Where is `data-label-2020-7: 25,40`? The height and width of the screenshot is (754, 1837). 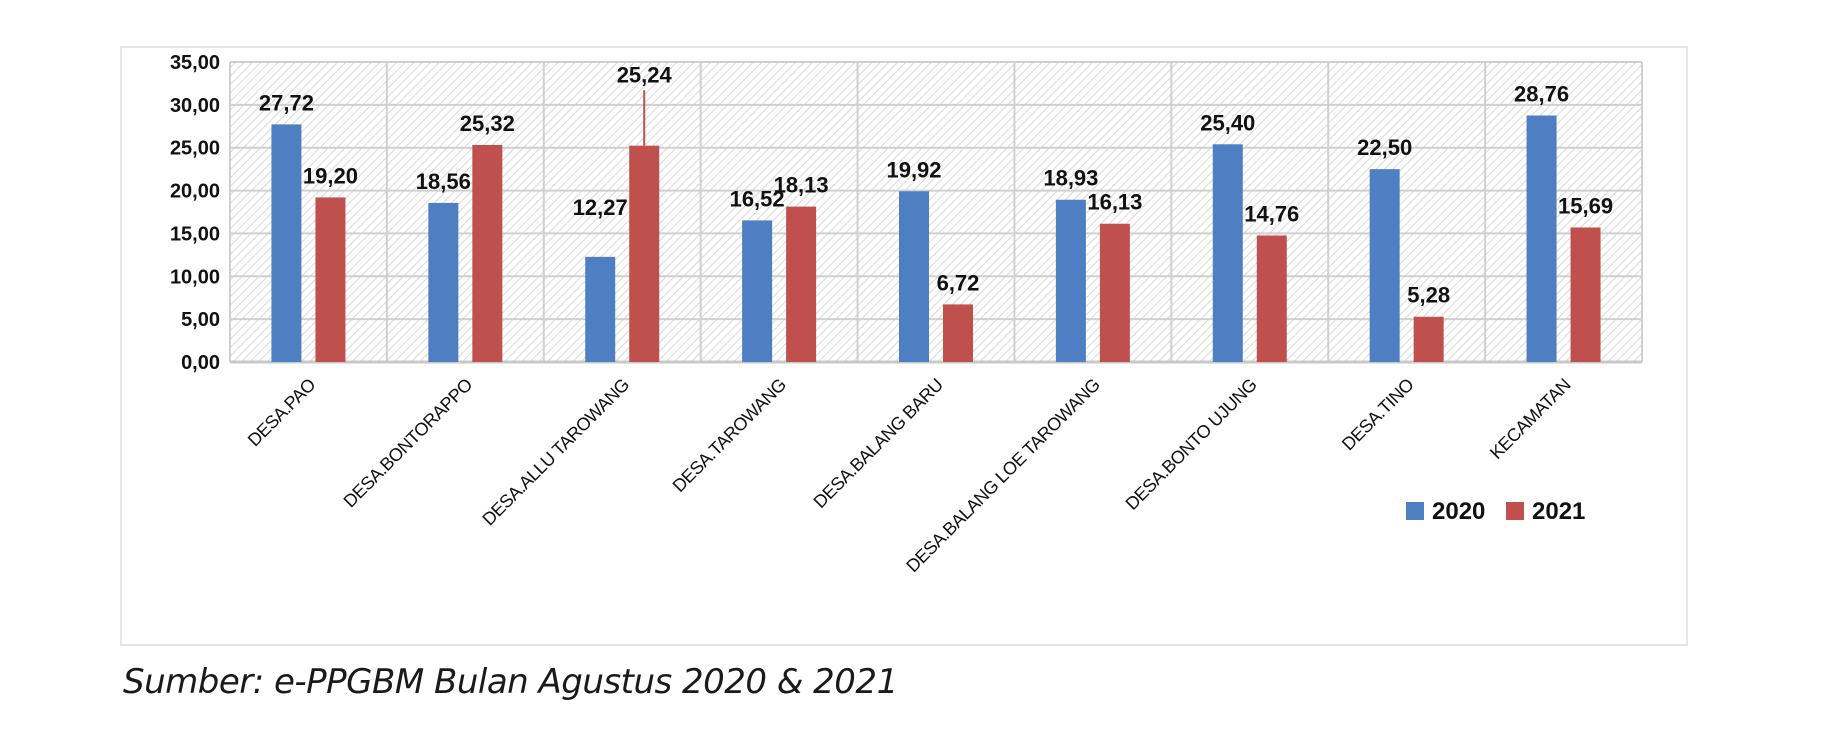 data-label-2020-7: 25,40 is located at coordinates (1227, 122).